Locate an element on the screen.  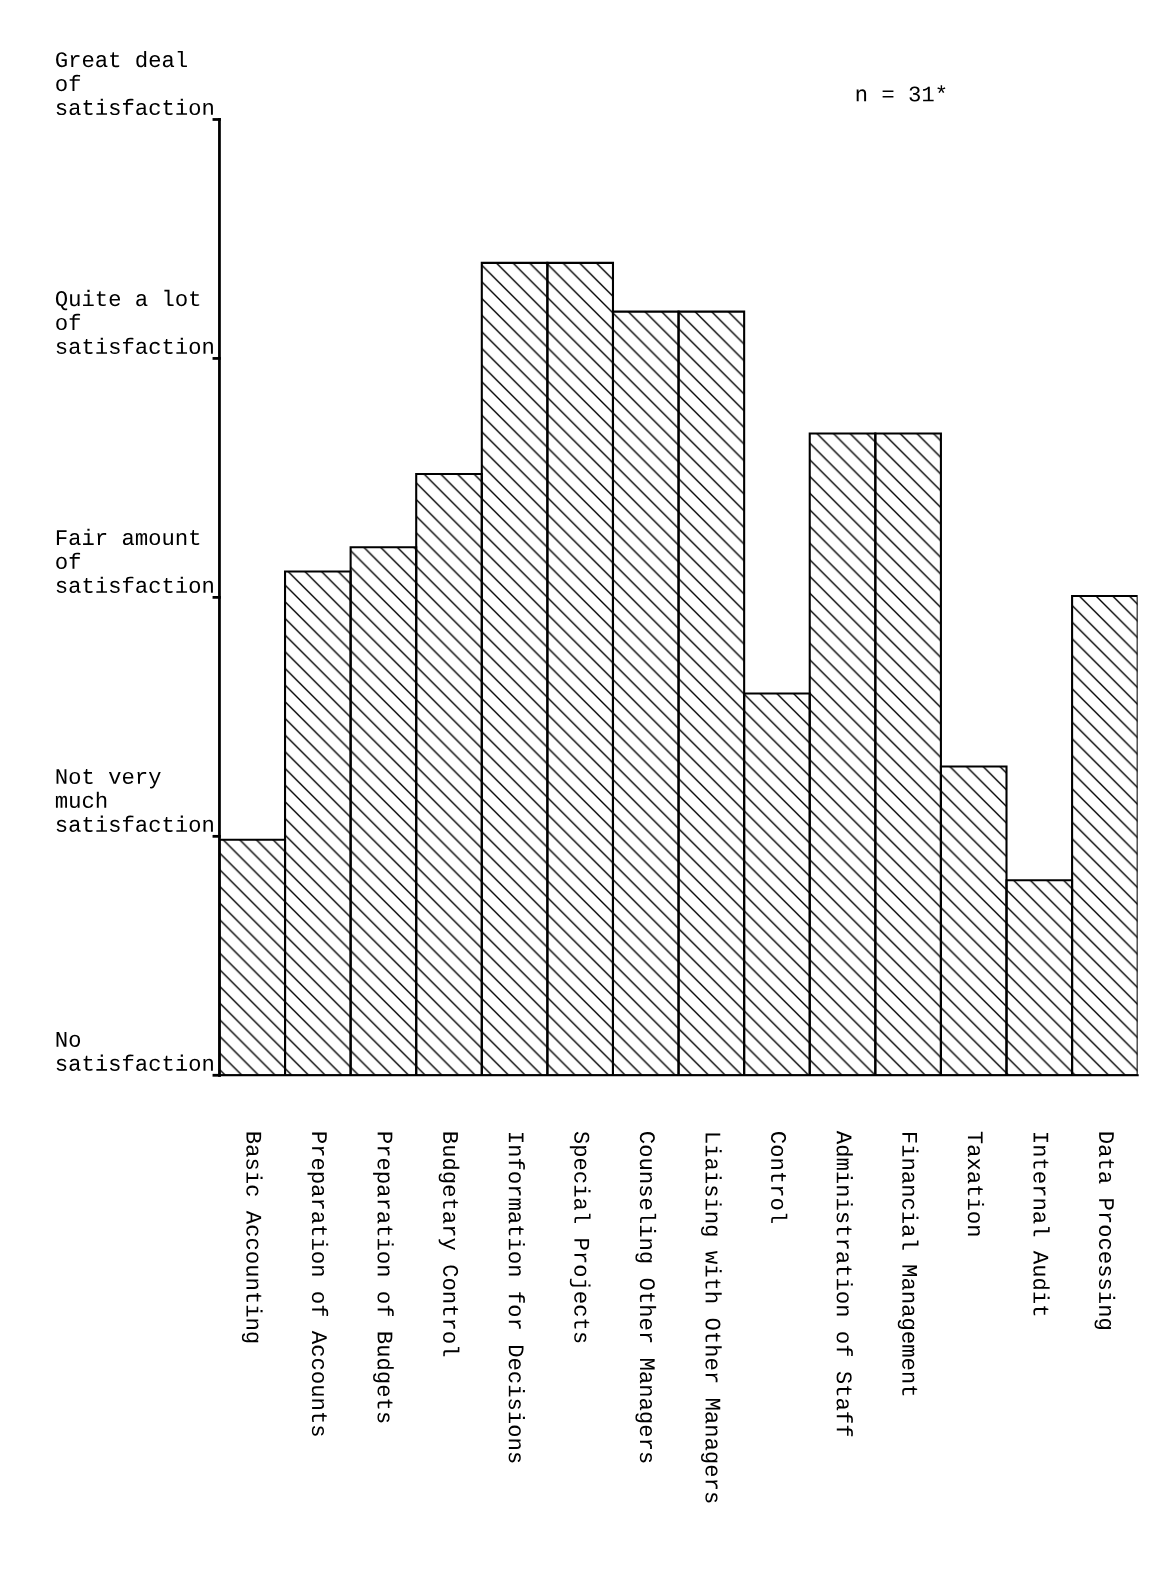
text: Fair amount of satisfaction is located at coordinates (134, 560).